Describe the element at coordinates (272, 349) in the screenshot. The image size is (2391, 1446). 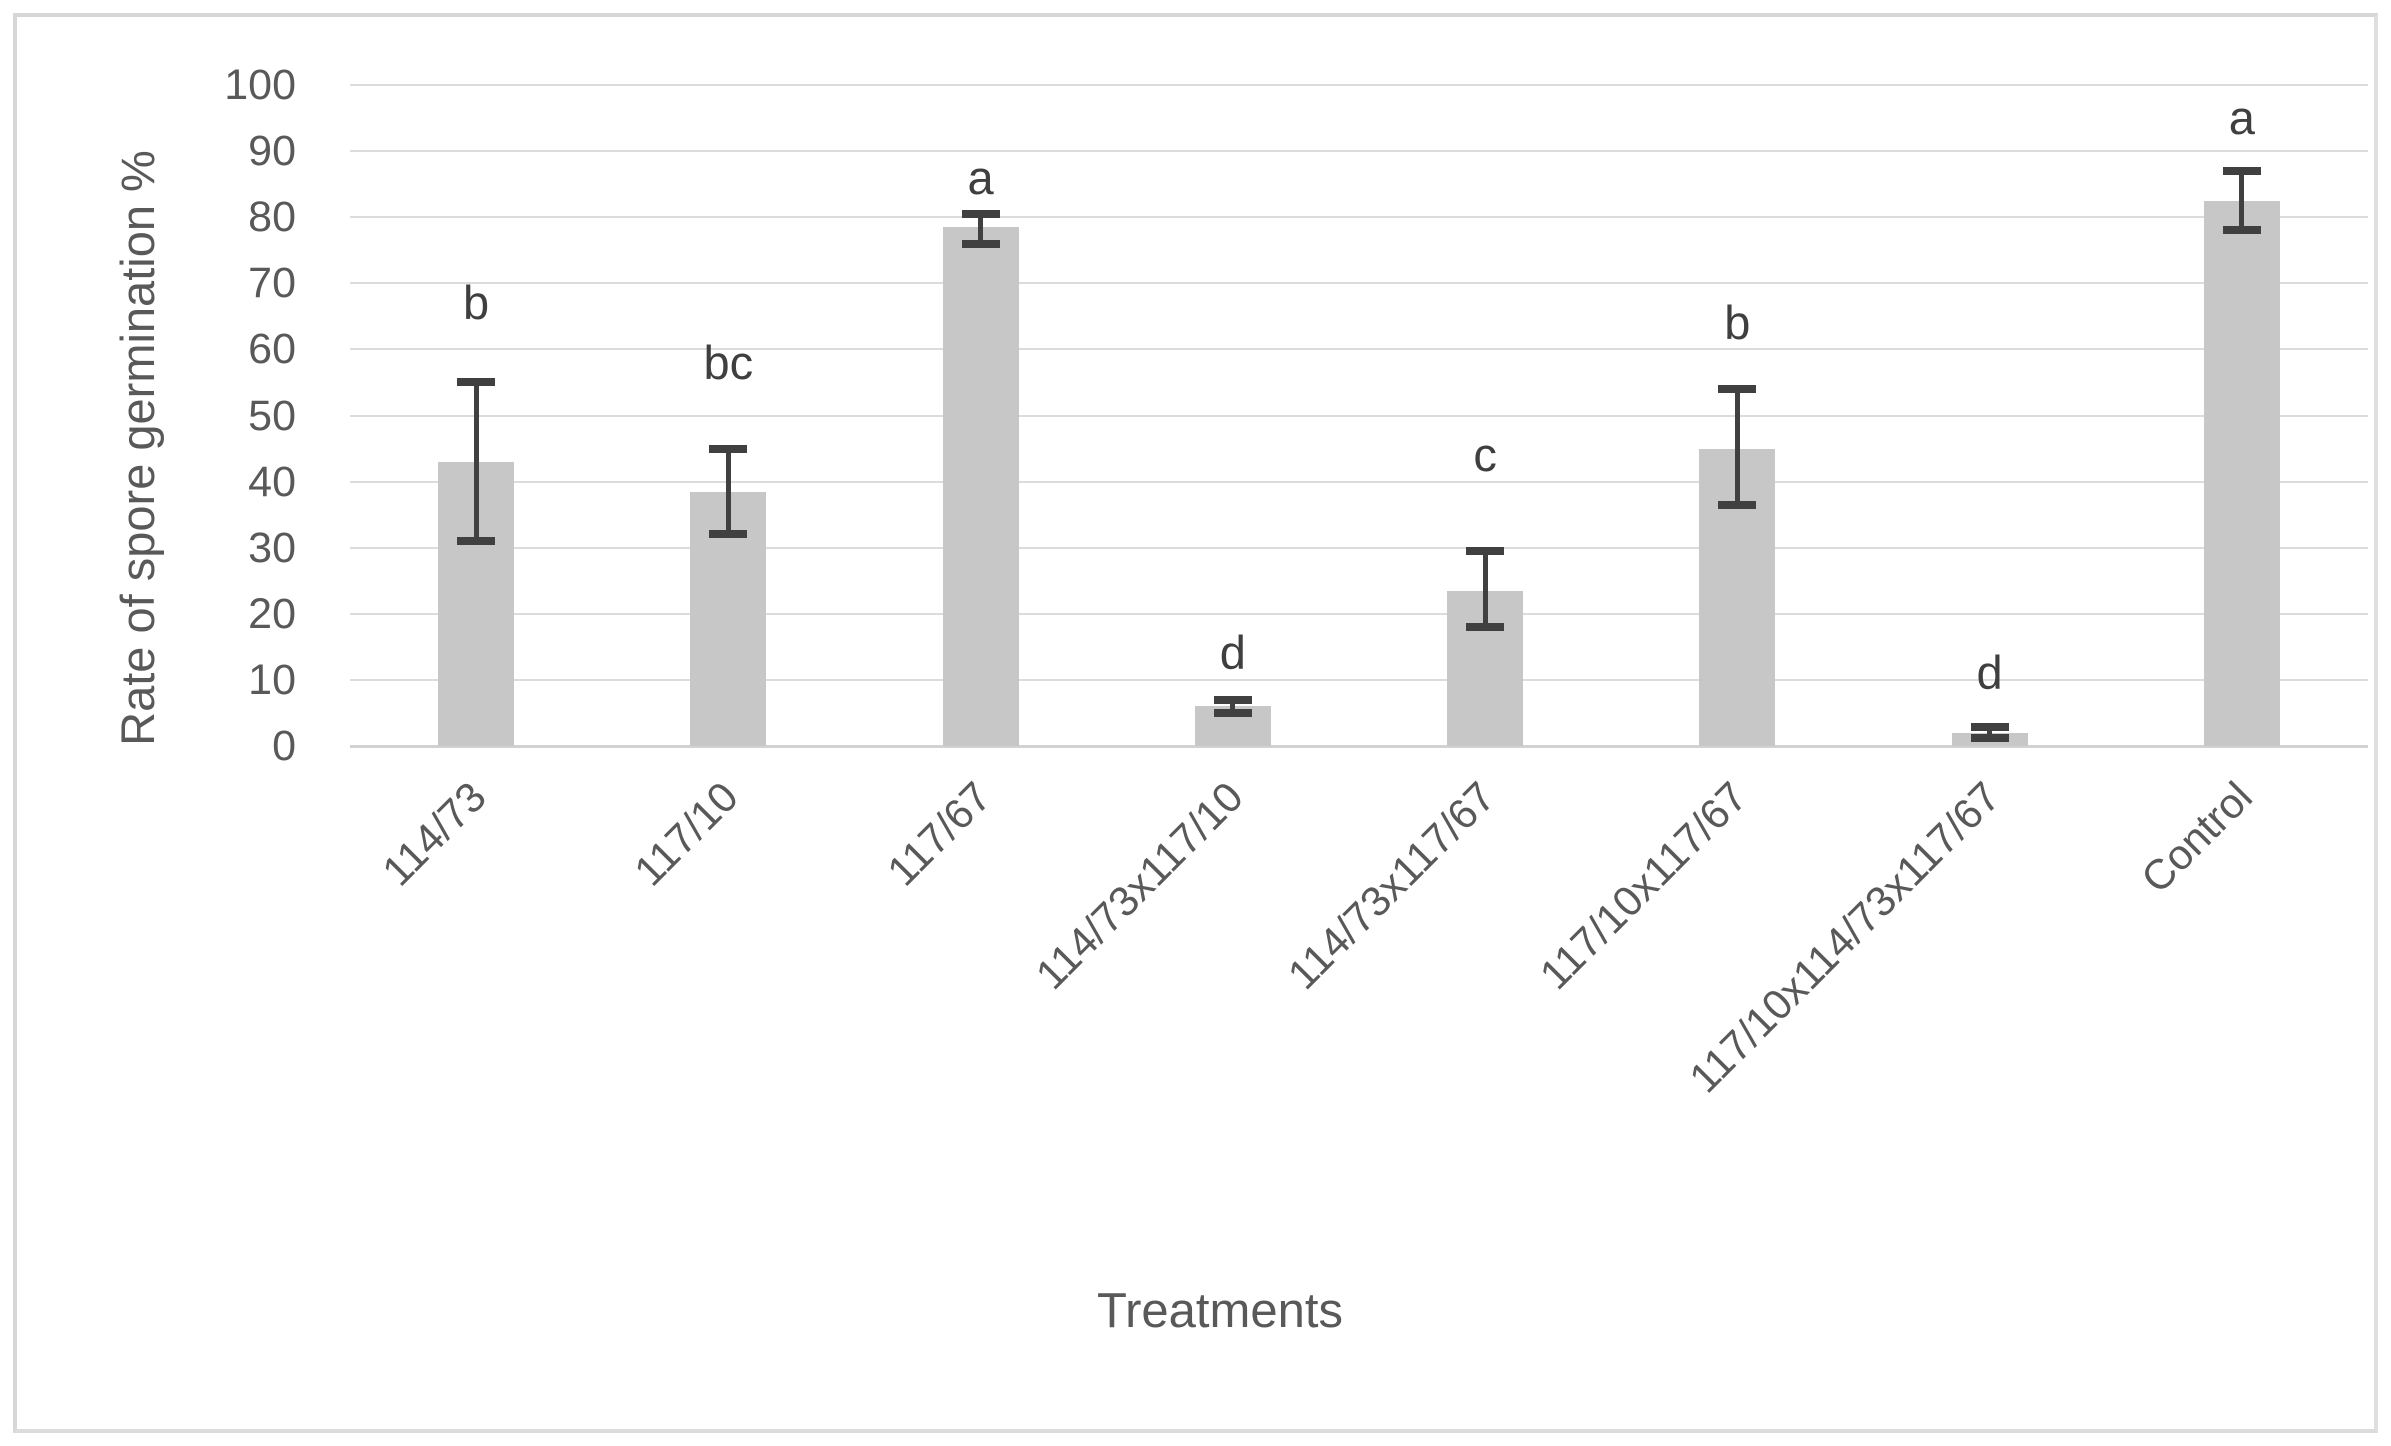
I see `y-tick-label: 60` at that location.